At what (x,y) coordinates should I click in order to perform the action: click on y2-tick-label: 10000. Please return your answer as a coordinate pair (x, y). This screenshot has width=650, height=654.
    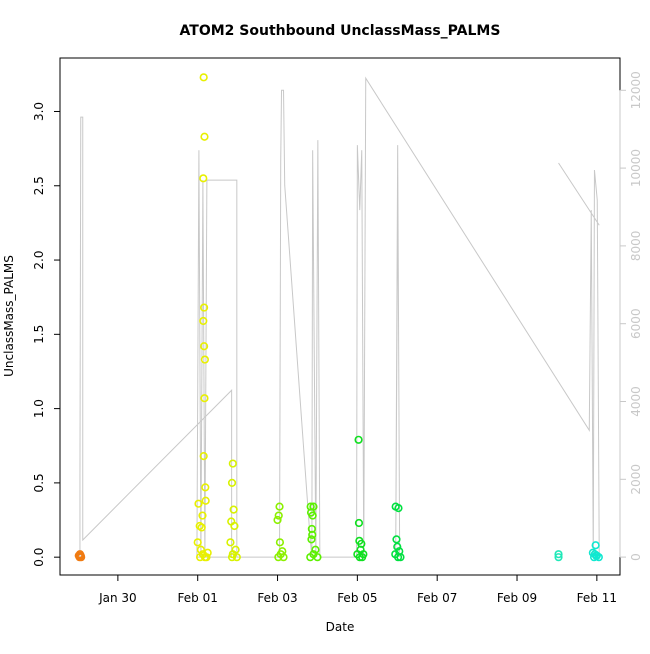
    Looking at the image, I should click on (636, 168).